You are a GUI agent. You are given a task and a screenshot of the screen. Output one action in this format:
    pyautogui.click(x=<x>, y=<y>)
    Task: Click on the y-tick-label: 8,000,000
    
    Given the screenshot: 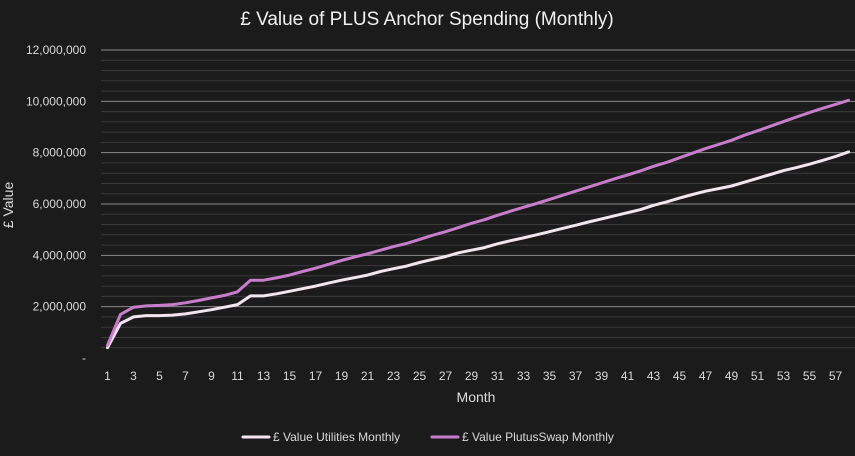 What is the action you would take?
    pyautogui.click(x=60, y=153)
    